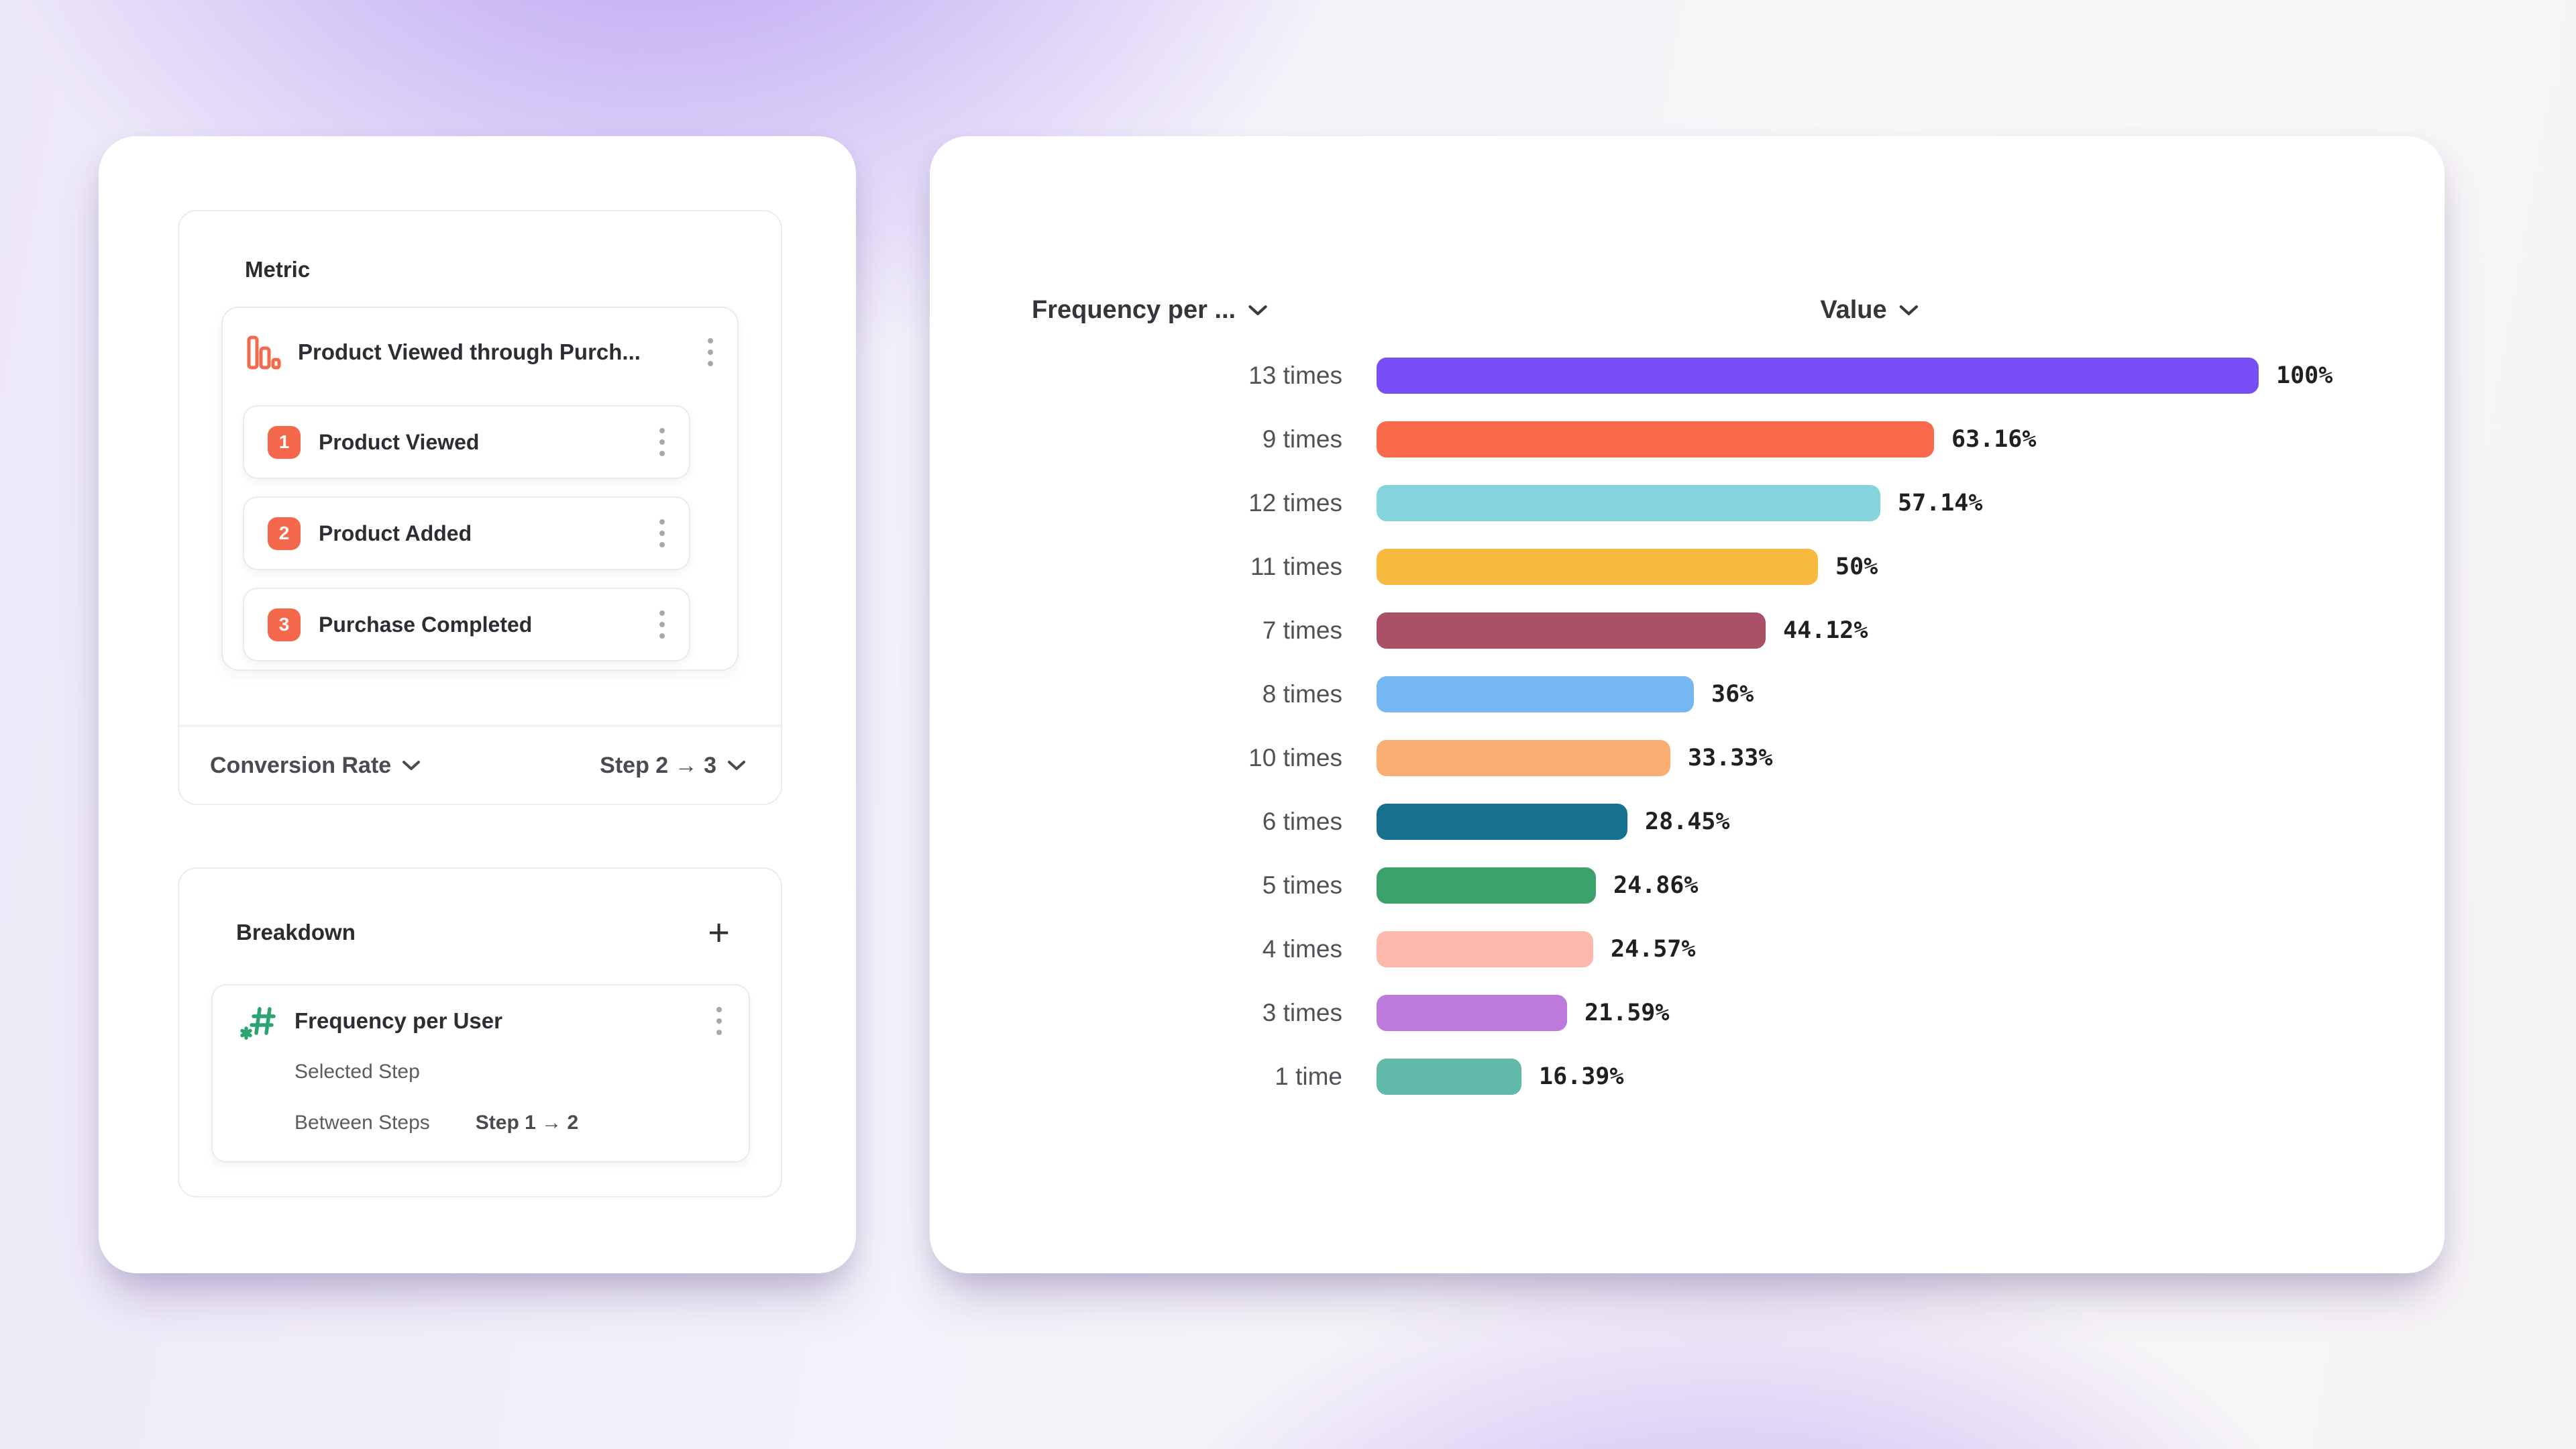 The image size is (2576, 1449). What do you see at coordinates (466, 442) in the screenshot?
I see `funnel-step-1: 1 Product Viewed` at bounding box center [466, 442].